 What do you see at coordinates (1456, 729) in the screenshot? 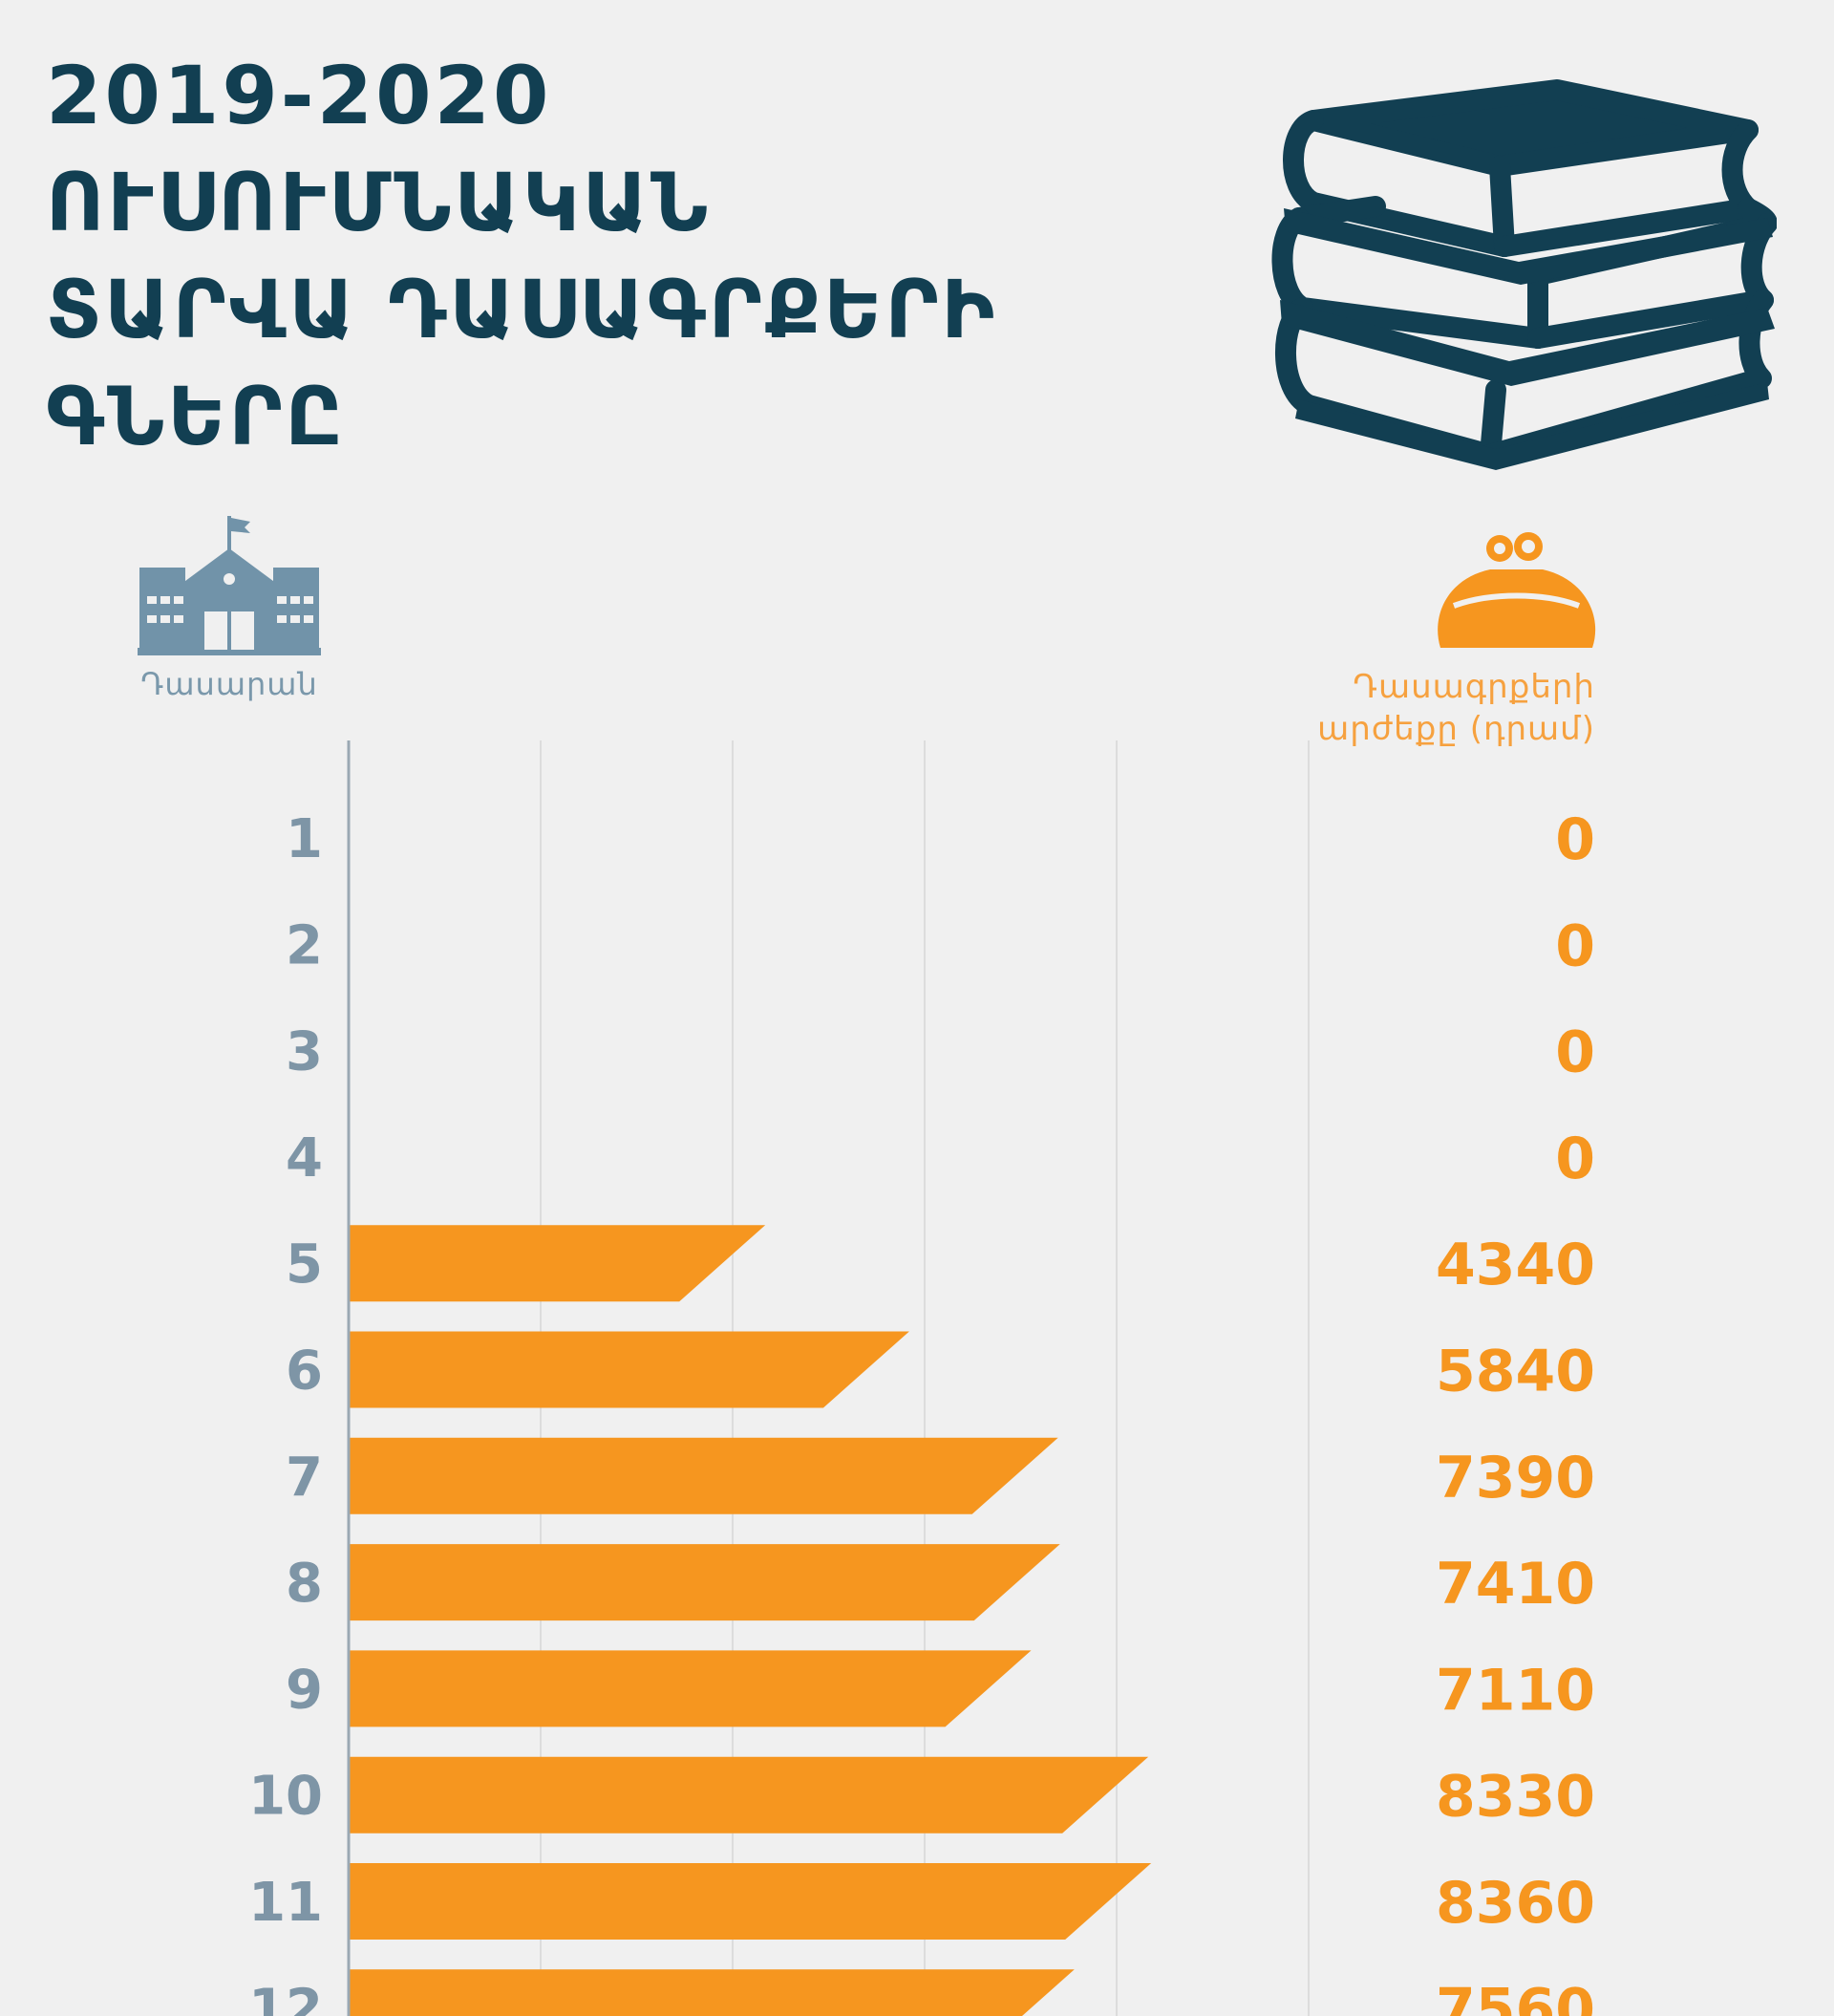
I see `value-axis-header-line: արժեքը (դրամ)` at bounding box center [1456, 729].